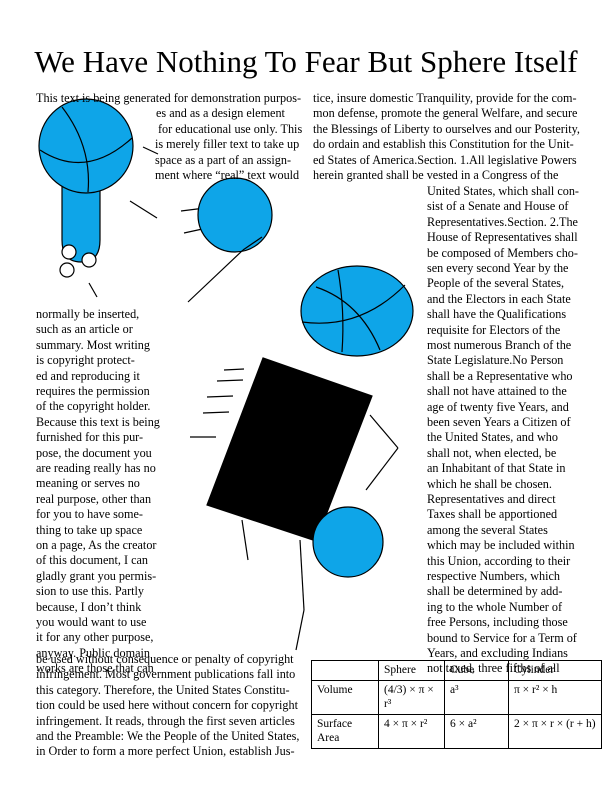 The width and height of the screenshot is (612, 792). Describe the element at coordinates (492, 437) in the screenshot. I see `text-line: the United States, and who` at that location.